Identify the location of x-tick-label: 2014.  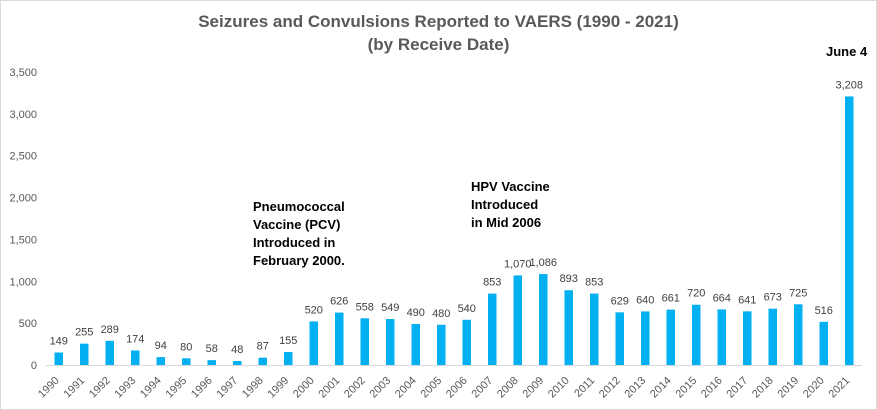
(661, 388).